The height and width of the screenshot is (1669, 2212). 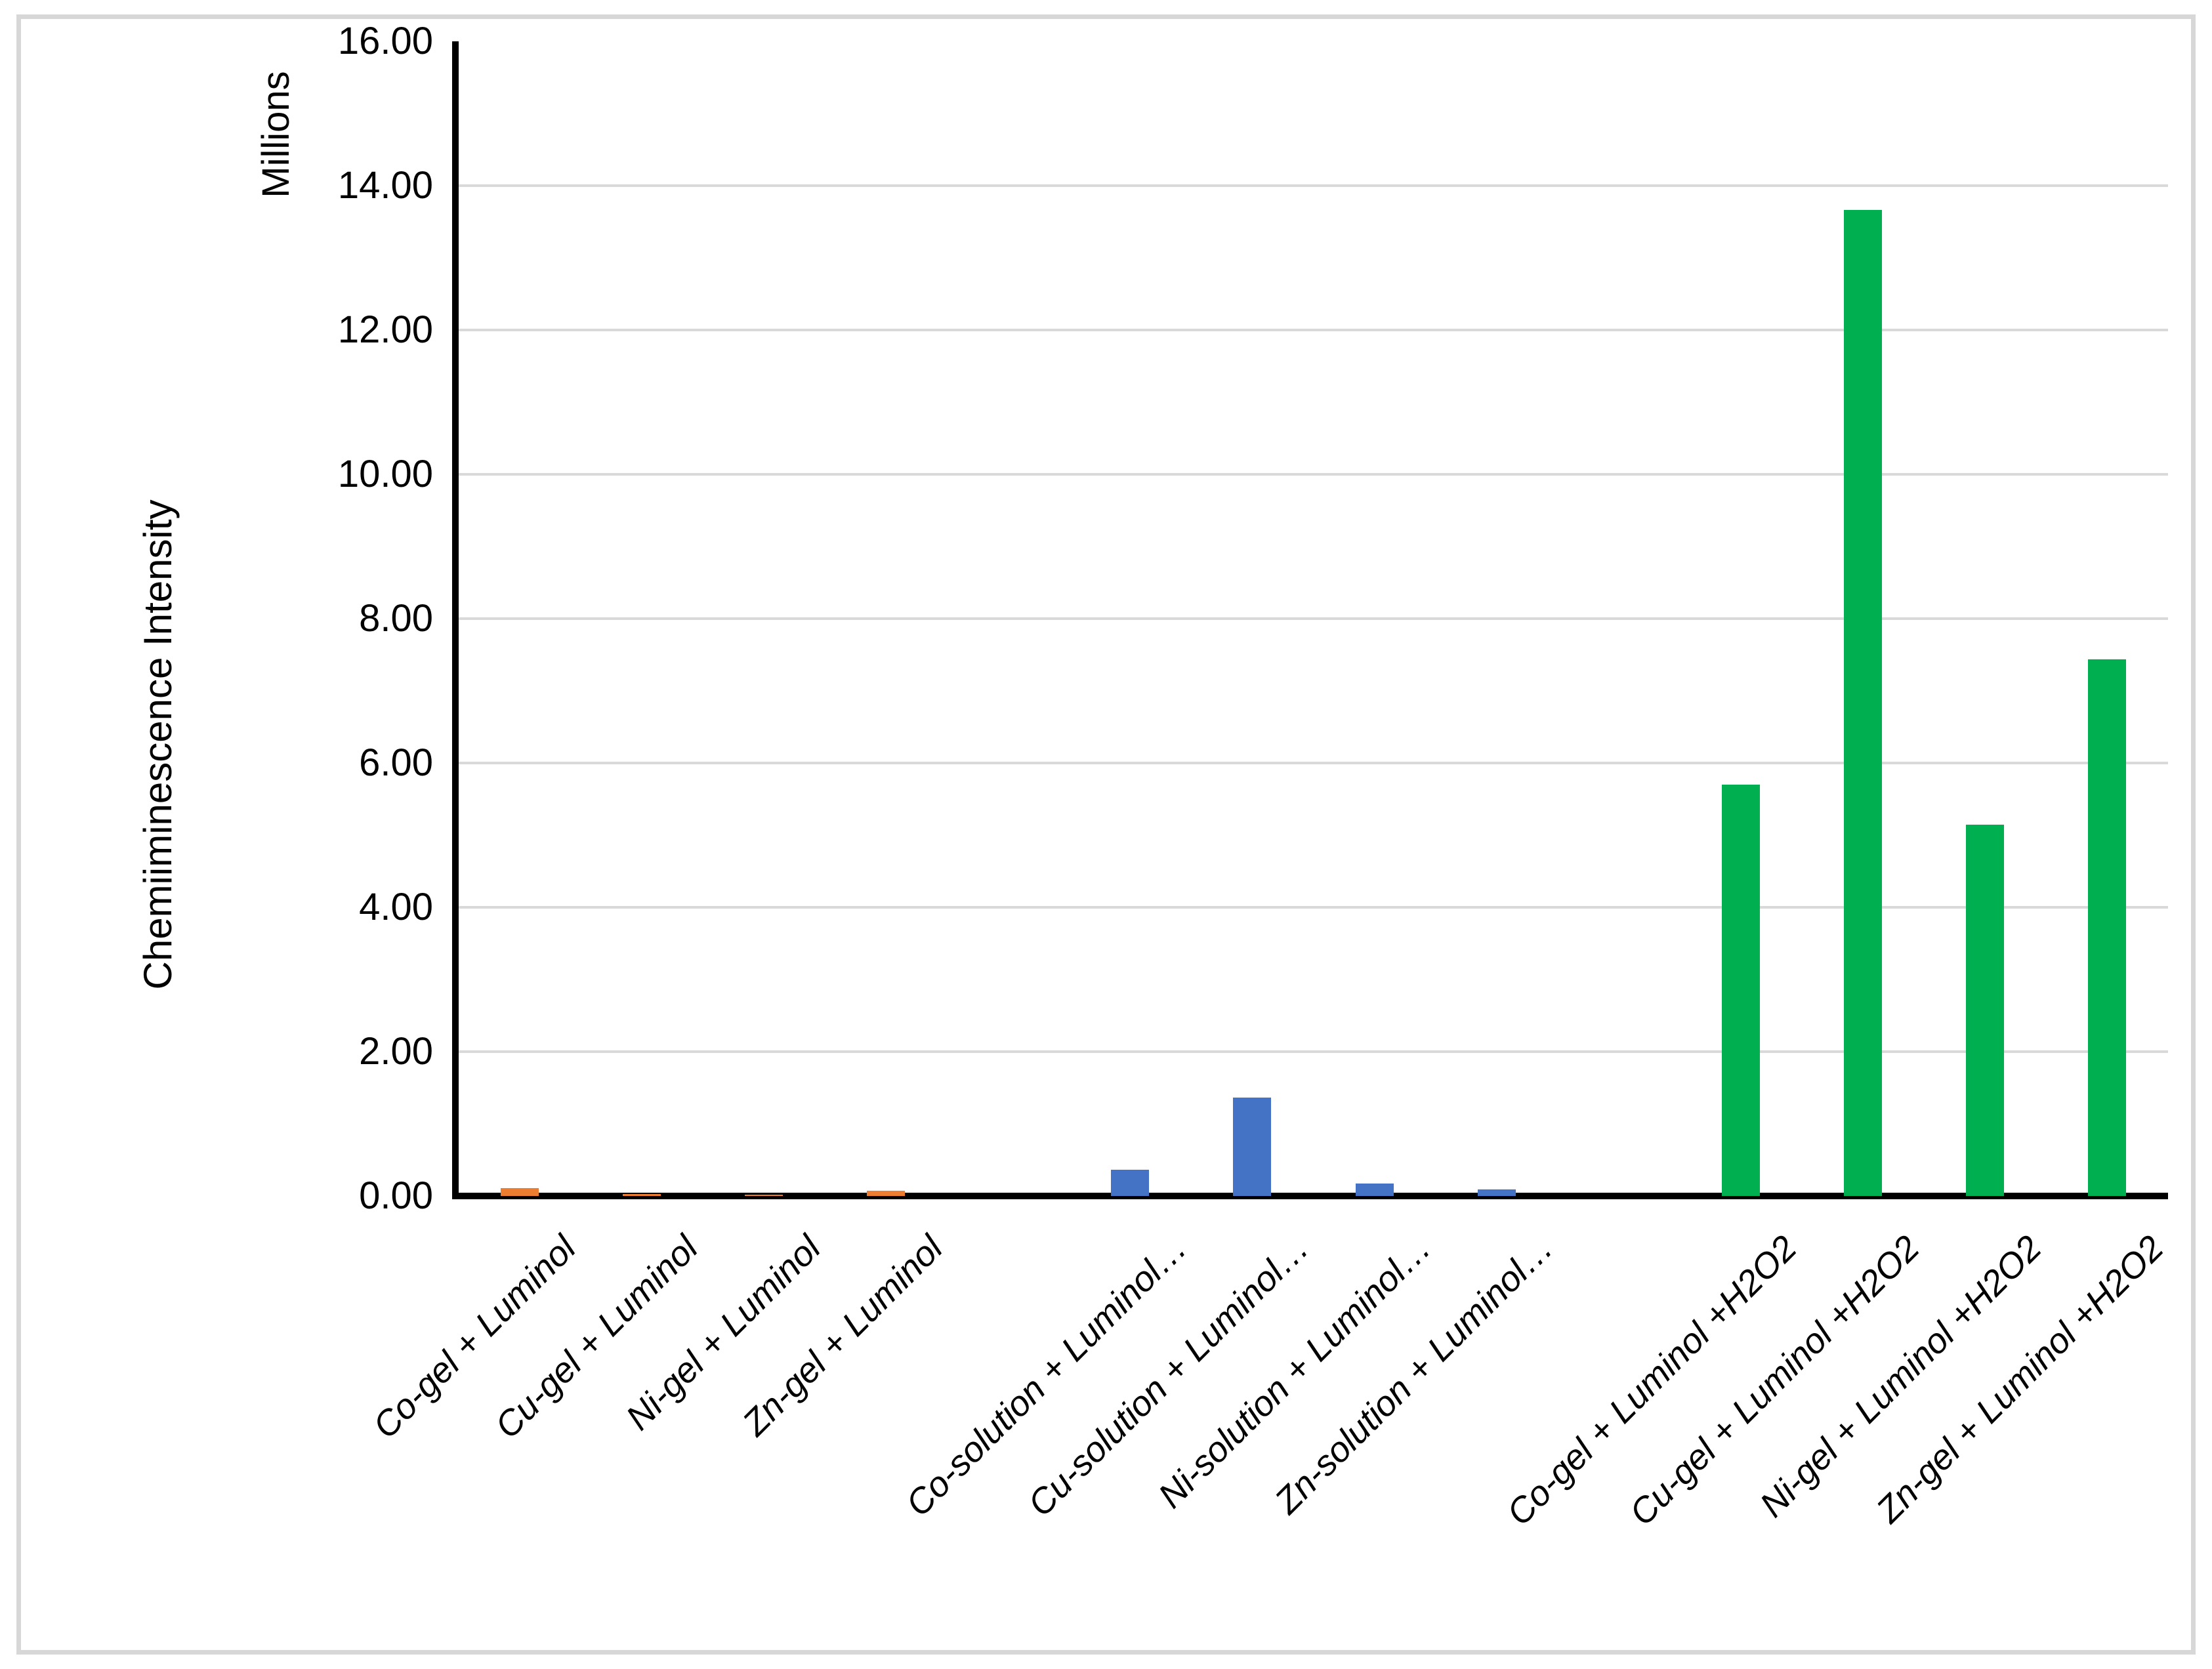 What do you see at coordinates (1862, 703) in the screenshot?
I see `bar-cu-gel-luminol-h2o2` at bounding box center [1862, 703].